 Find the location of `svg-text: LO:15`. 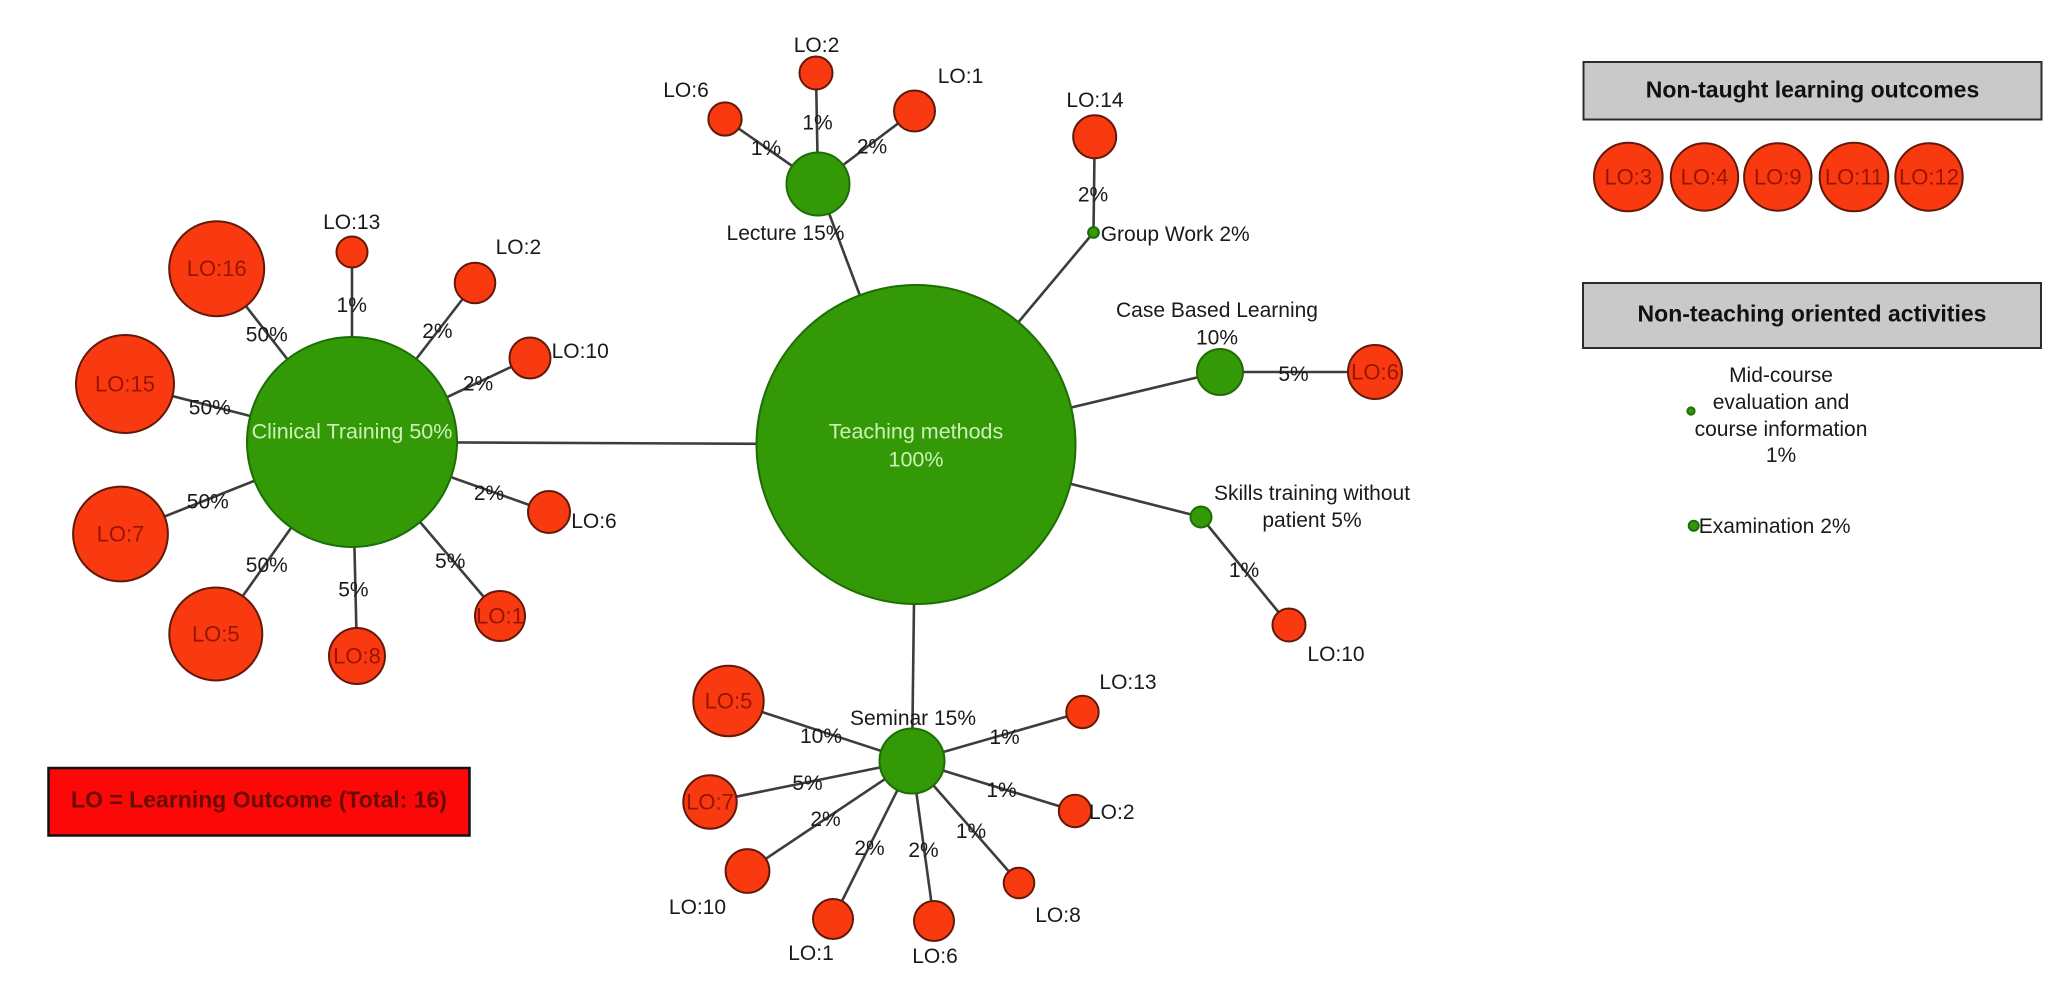

svg-text: LO:15 is located at coordinates (125, 384).